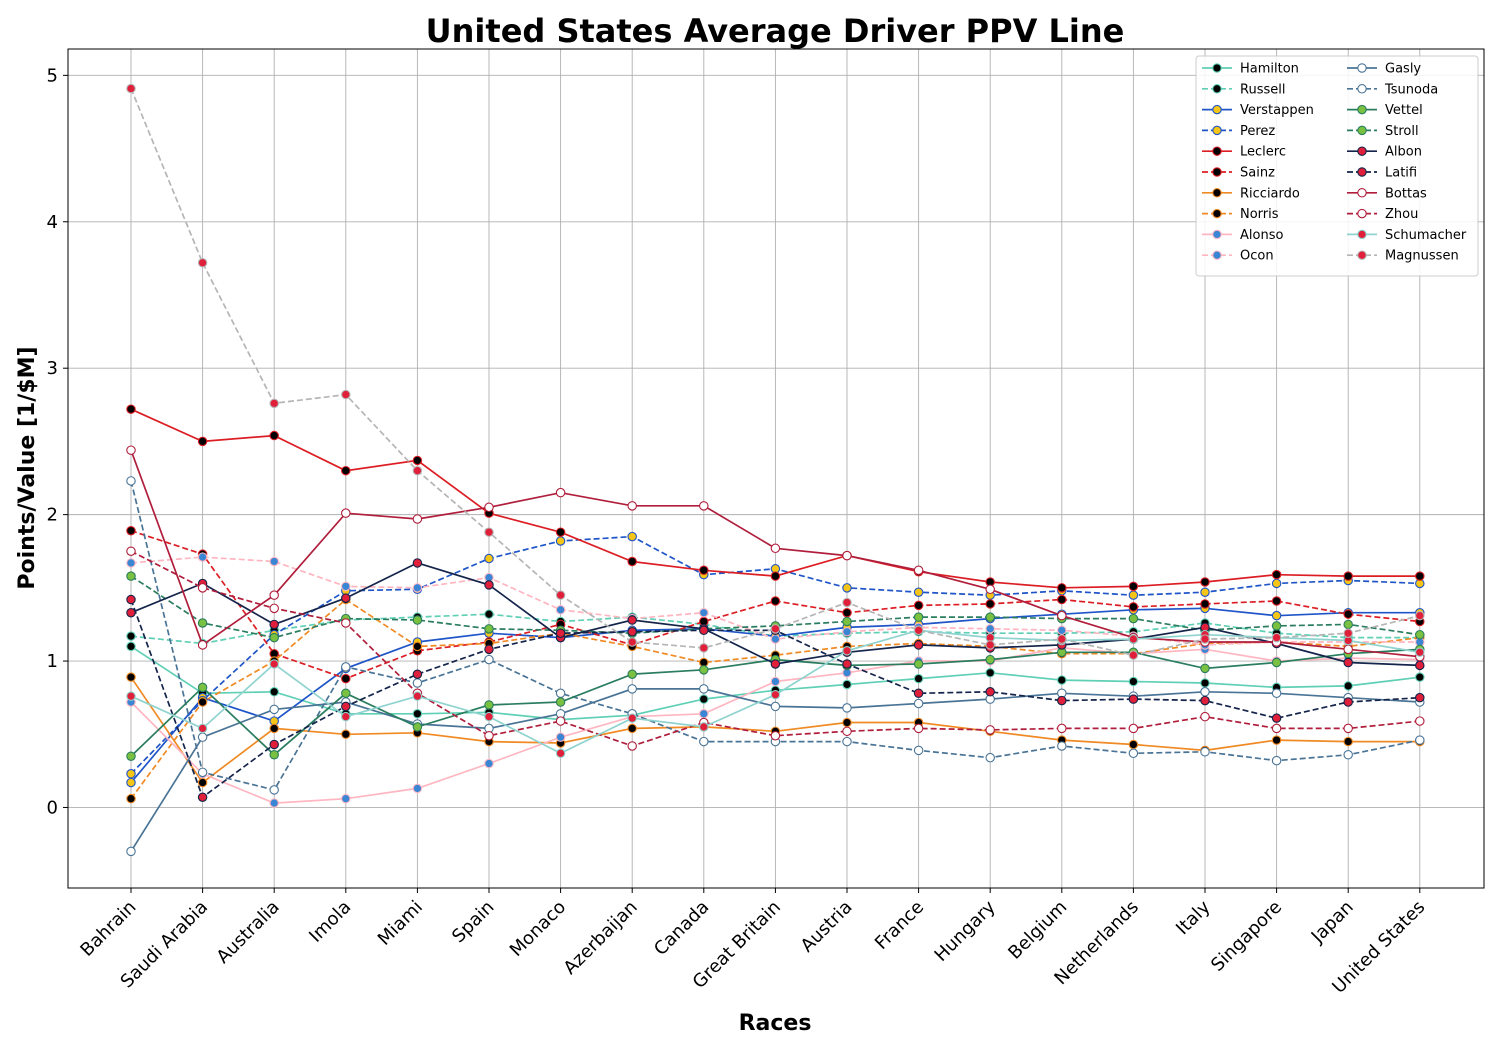  Describe the element at coordinates (473, 922) in the screenshot. I see `x-tick-label: Spain` at that location.